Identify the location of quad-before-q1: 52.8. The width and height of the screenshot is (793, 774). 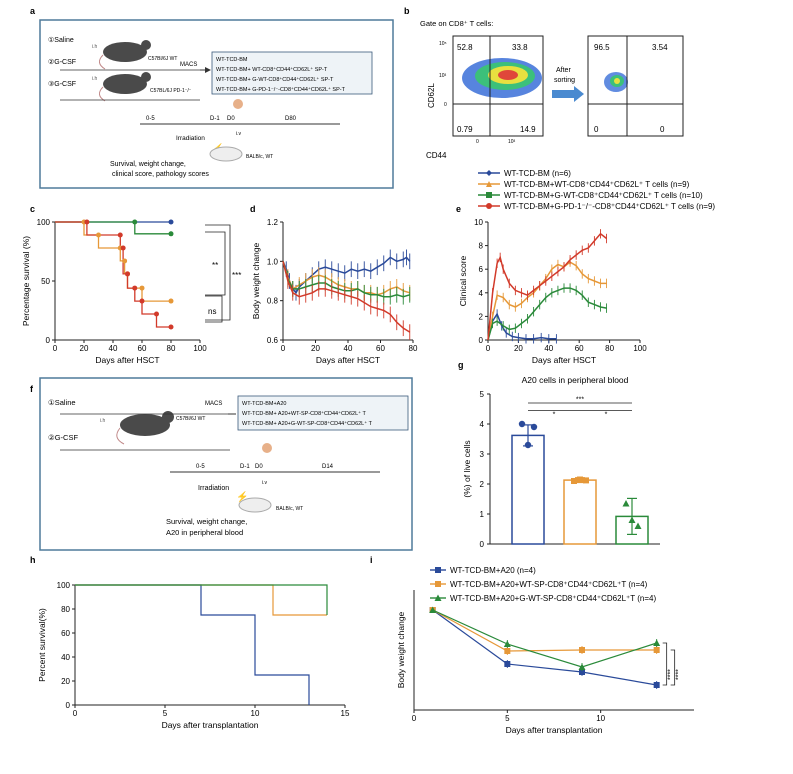
(465, 47).